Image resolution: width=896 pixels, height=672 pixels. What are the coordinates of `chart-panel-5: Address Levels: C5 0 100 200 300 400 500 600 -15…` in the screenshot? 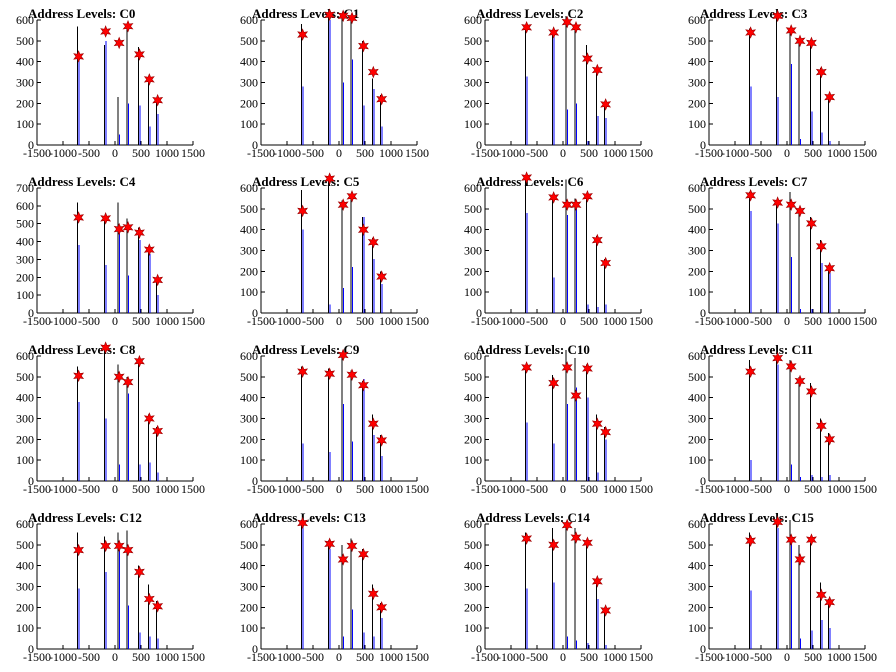 It's located at (336, 252).